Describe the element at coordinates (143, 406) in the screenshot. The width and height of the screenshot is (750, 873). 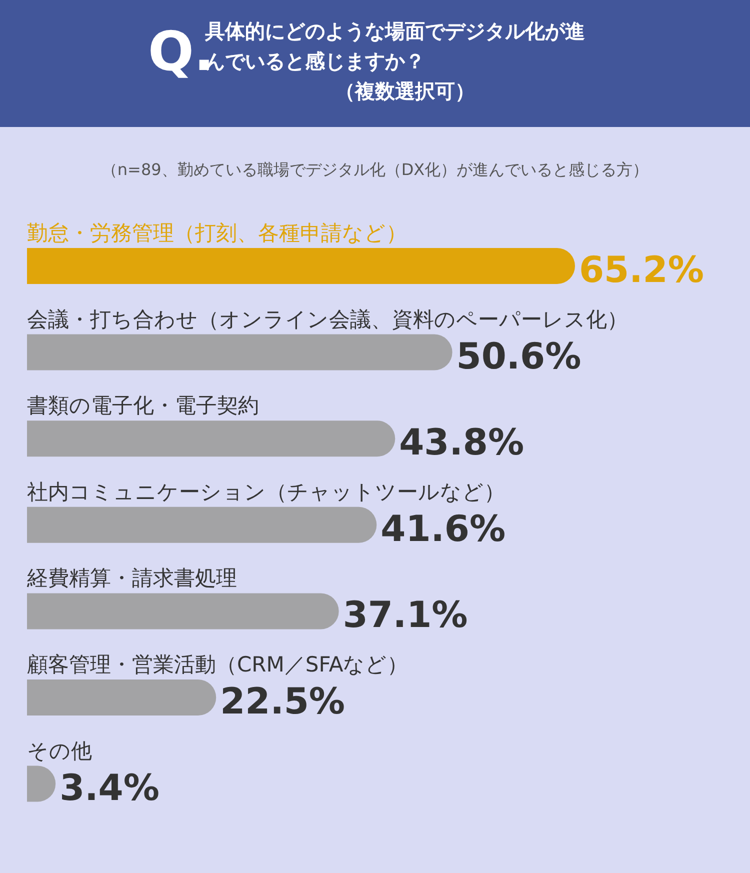
I see `y-tick-label: 書類の電子化・電子契約` at that location.